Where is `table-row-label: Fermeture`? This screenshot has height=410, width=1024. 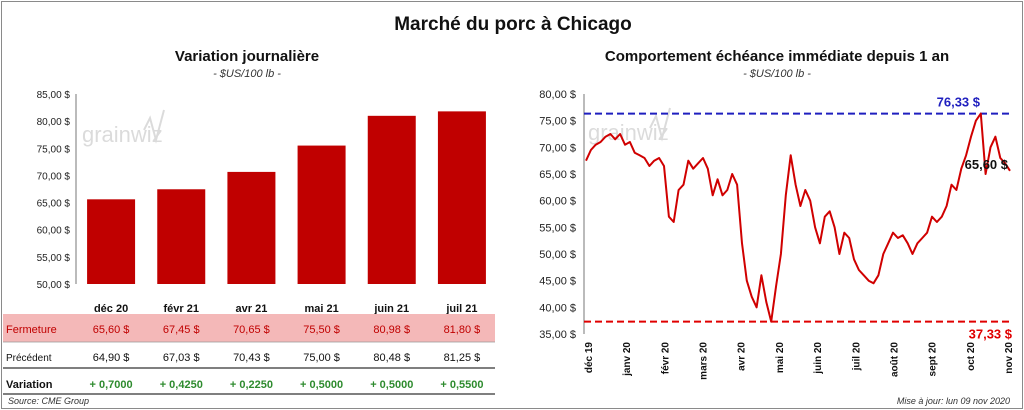 table-row-label: Fermeture is located at coordinates (31, 330).